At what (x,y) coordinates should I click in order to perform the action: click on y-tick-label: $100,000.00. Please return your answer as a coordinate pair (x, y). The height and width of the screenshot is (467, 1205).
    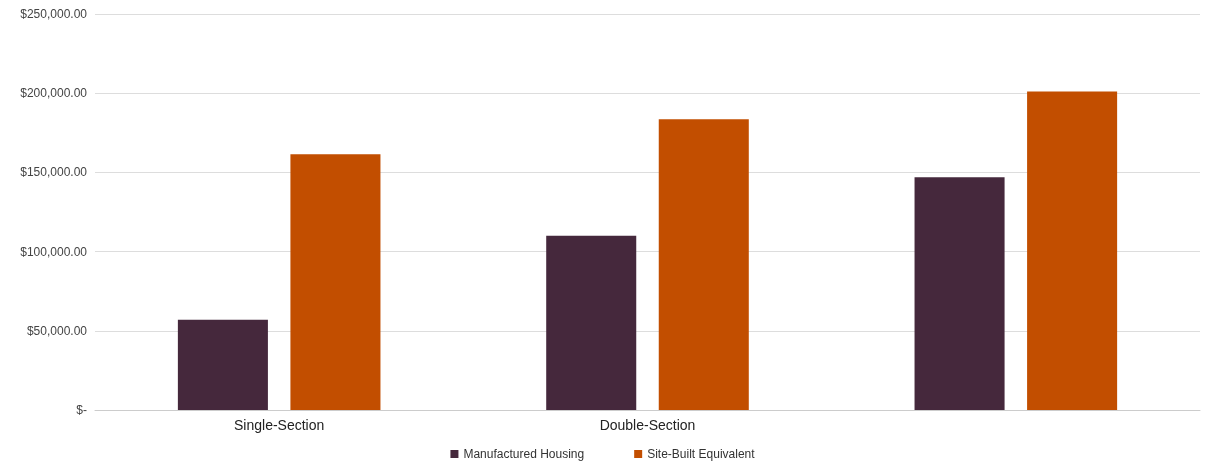
    Looking at the image, I should click on (54, 251).